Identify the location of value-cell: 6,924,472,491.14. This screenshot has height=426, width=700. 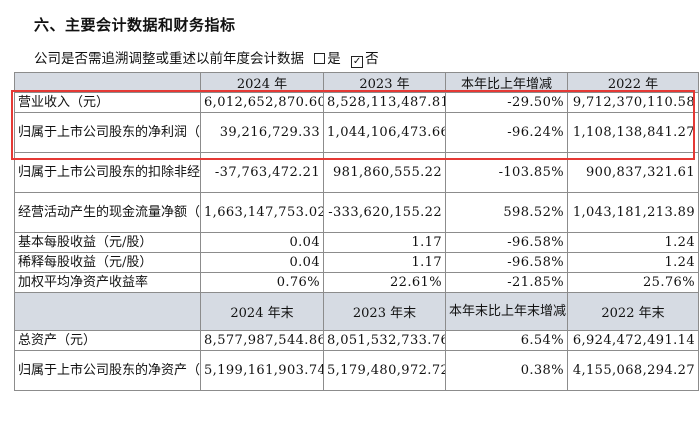
(633, 340).